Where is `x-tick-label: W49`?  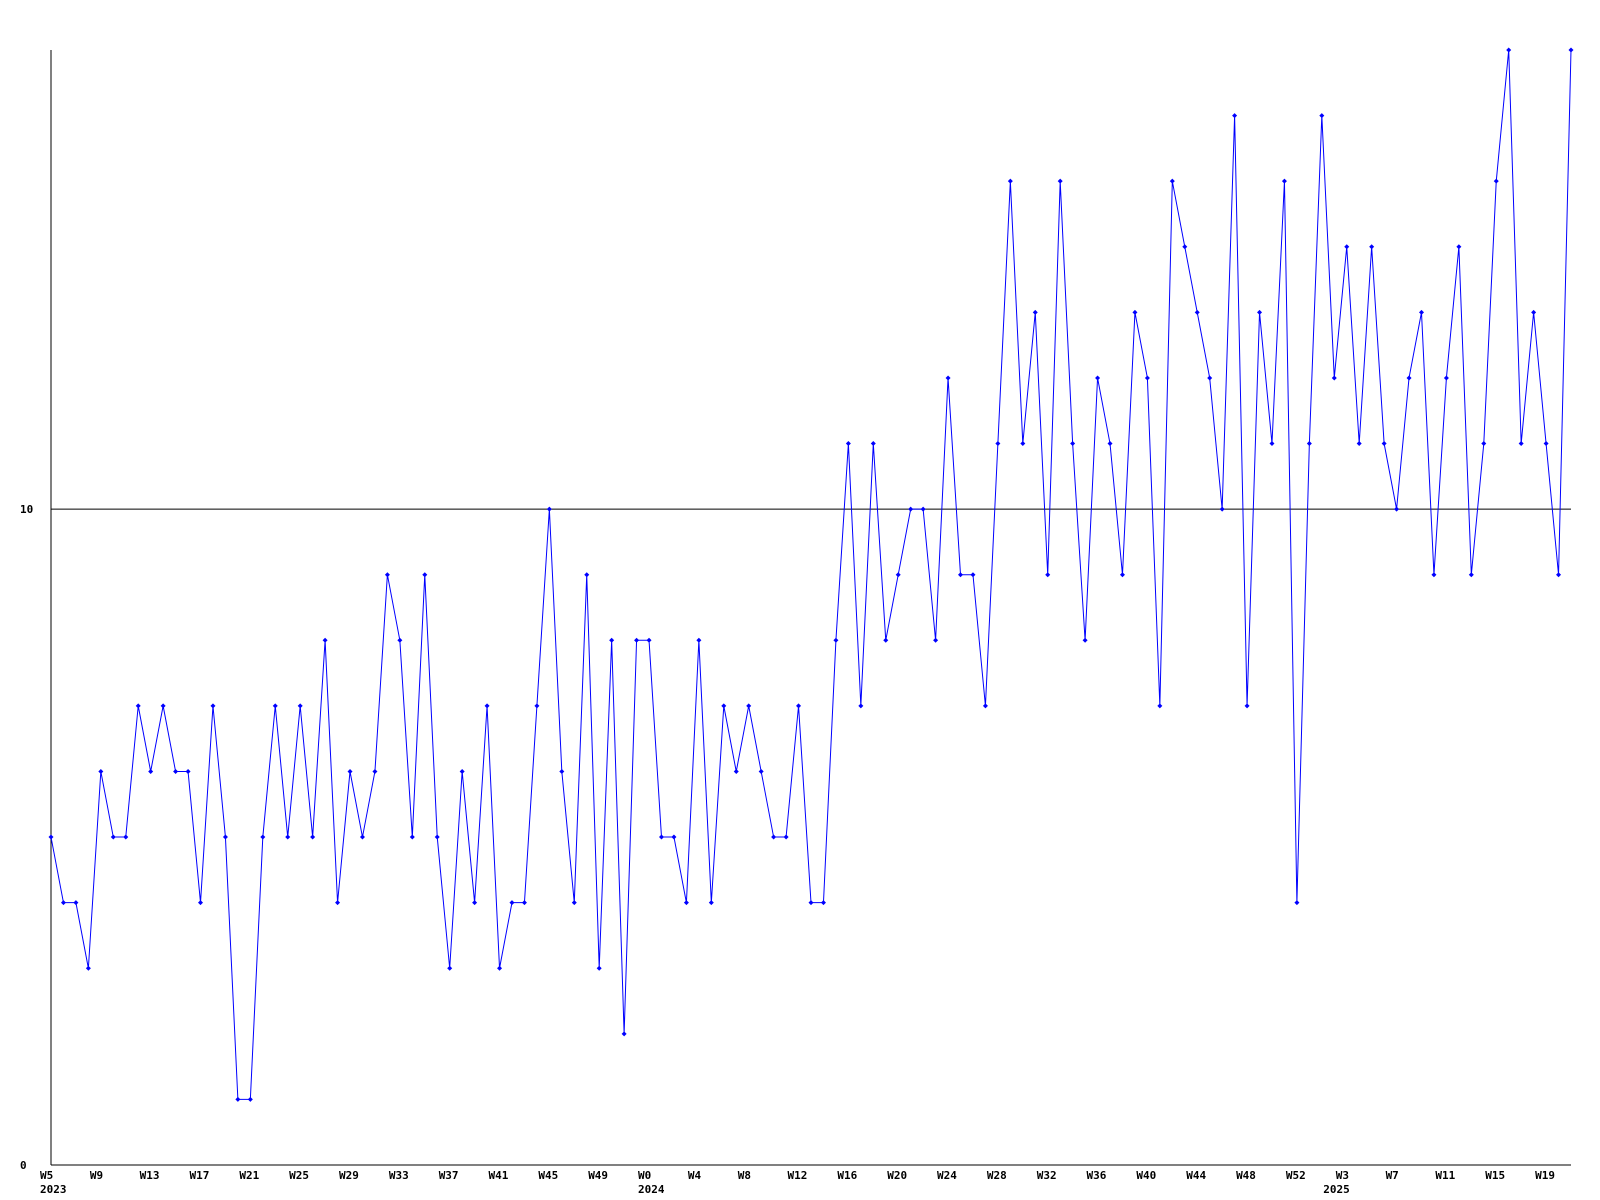 x-tick-label: W49 is located at coordinates (598, 1175).